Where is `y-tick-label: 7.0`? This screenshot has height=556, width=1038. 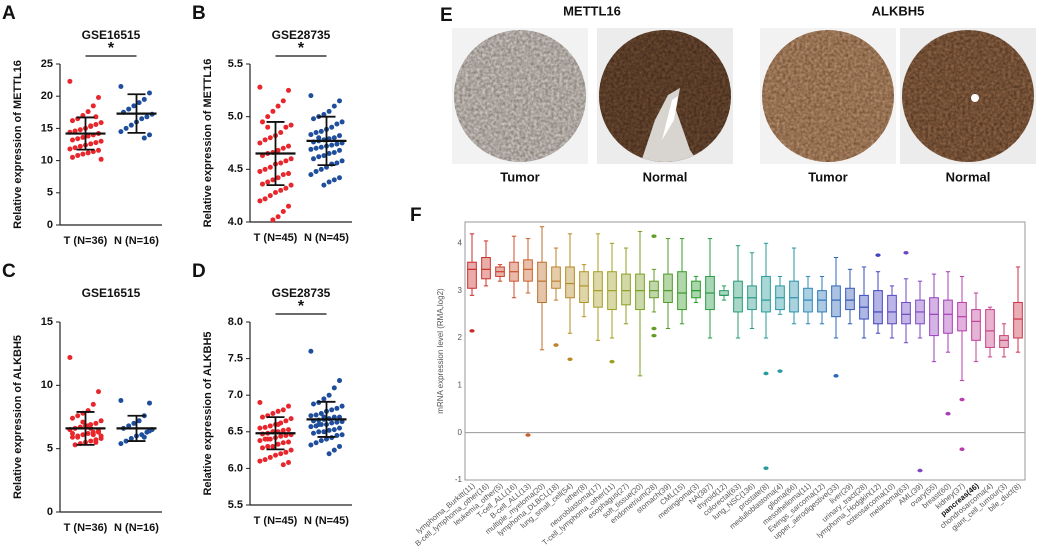 y-tick-label: 7.0 is located at coordinates (235, 395).